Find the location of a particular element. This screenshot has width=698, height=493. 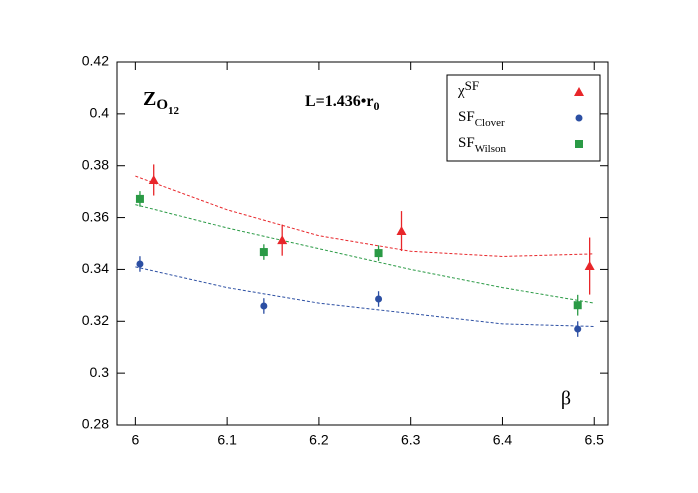

annotation: L=1.436•r0 is located at coordinates (342, 103).